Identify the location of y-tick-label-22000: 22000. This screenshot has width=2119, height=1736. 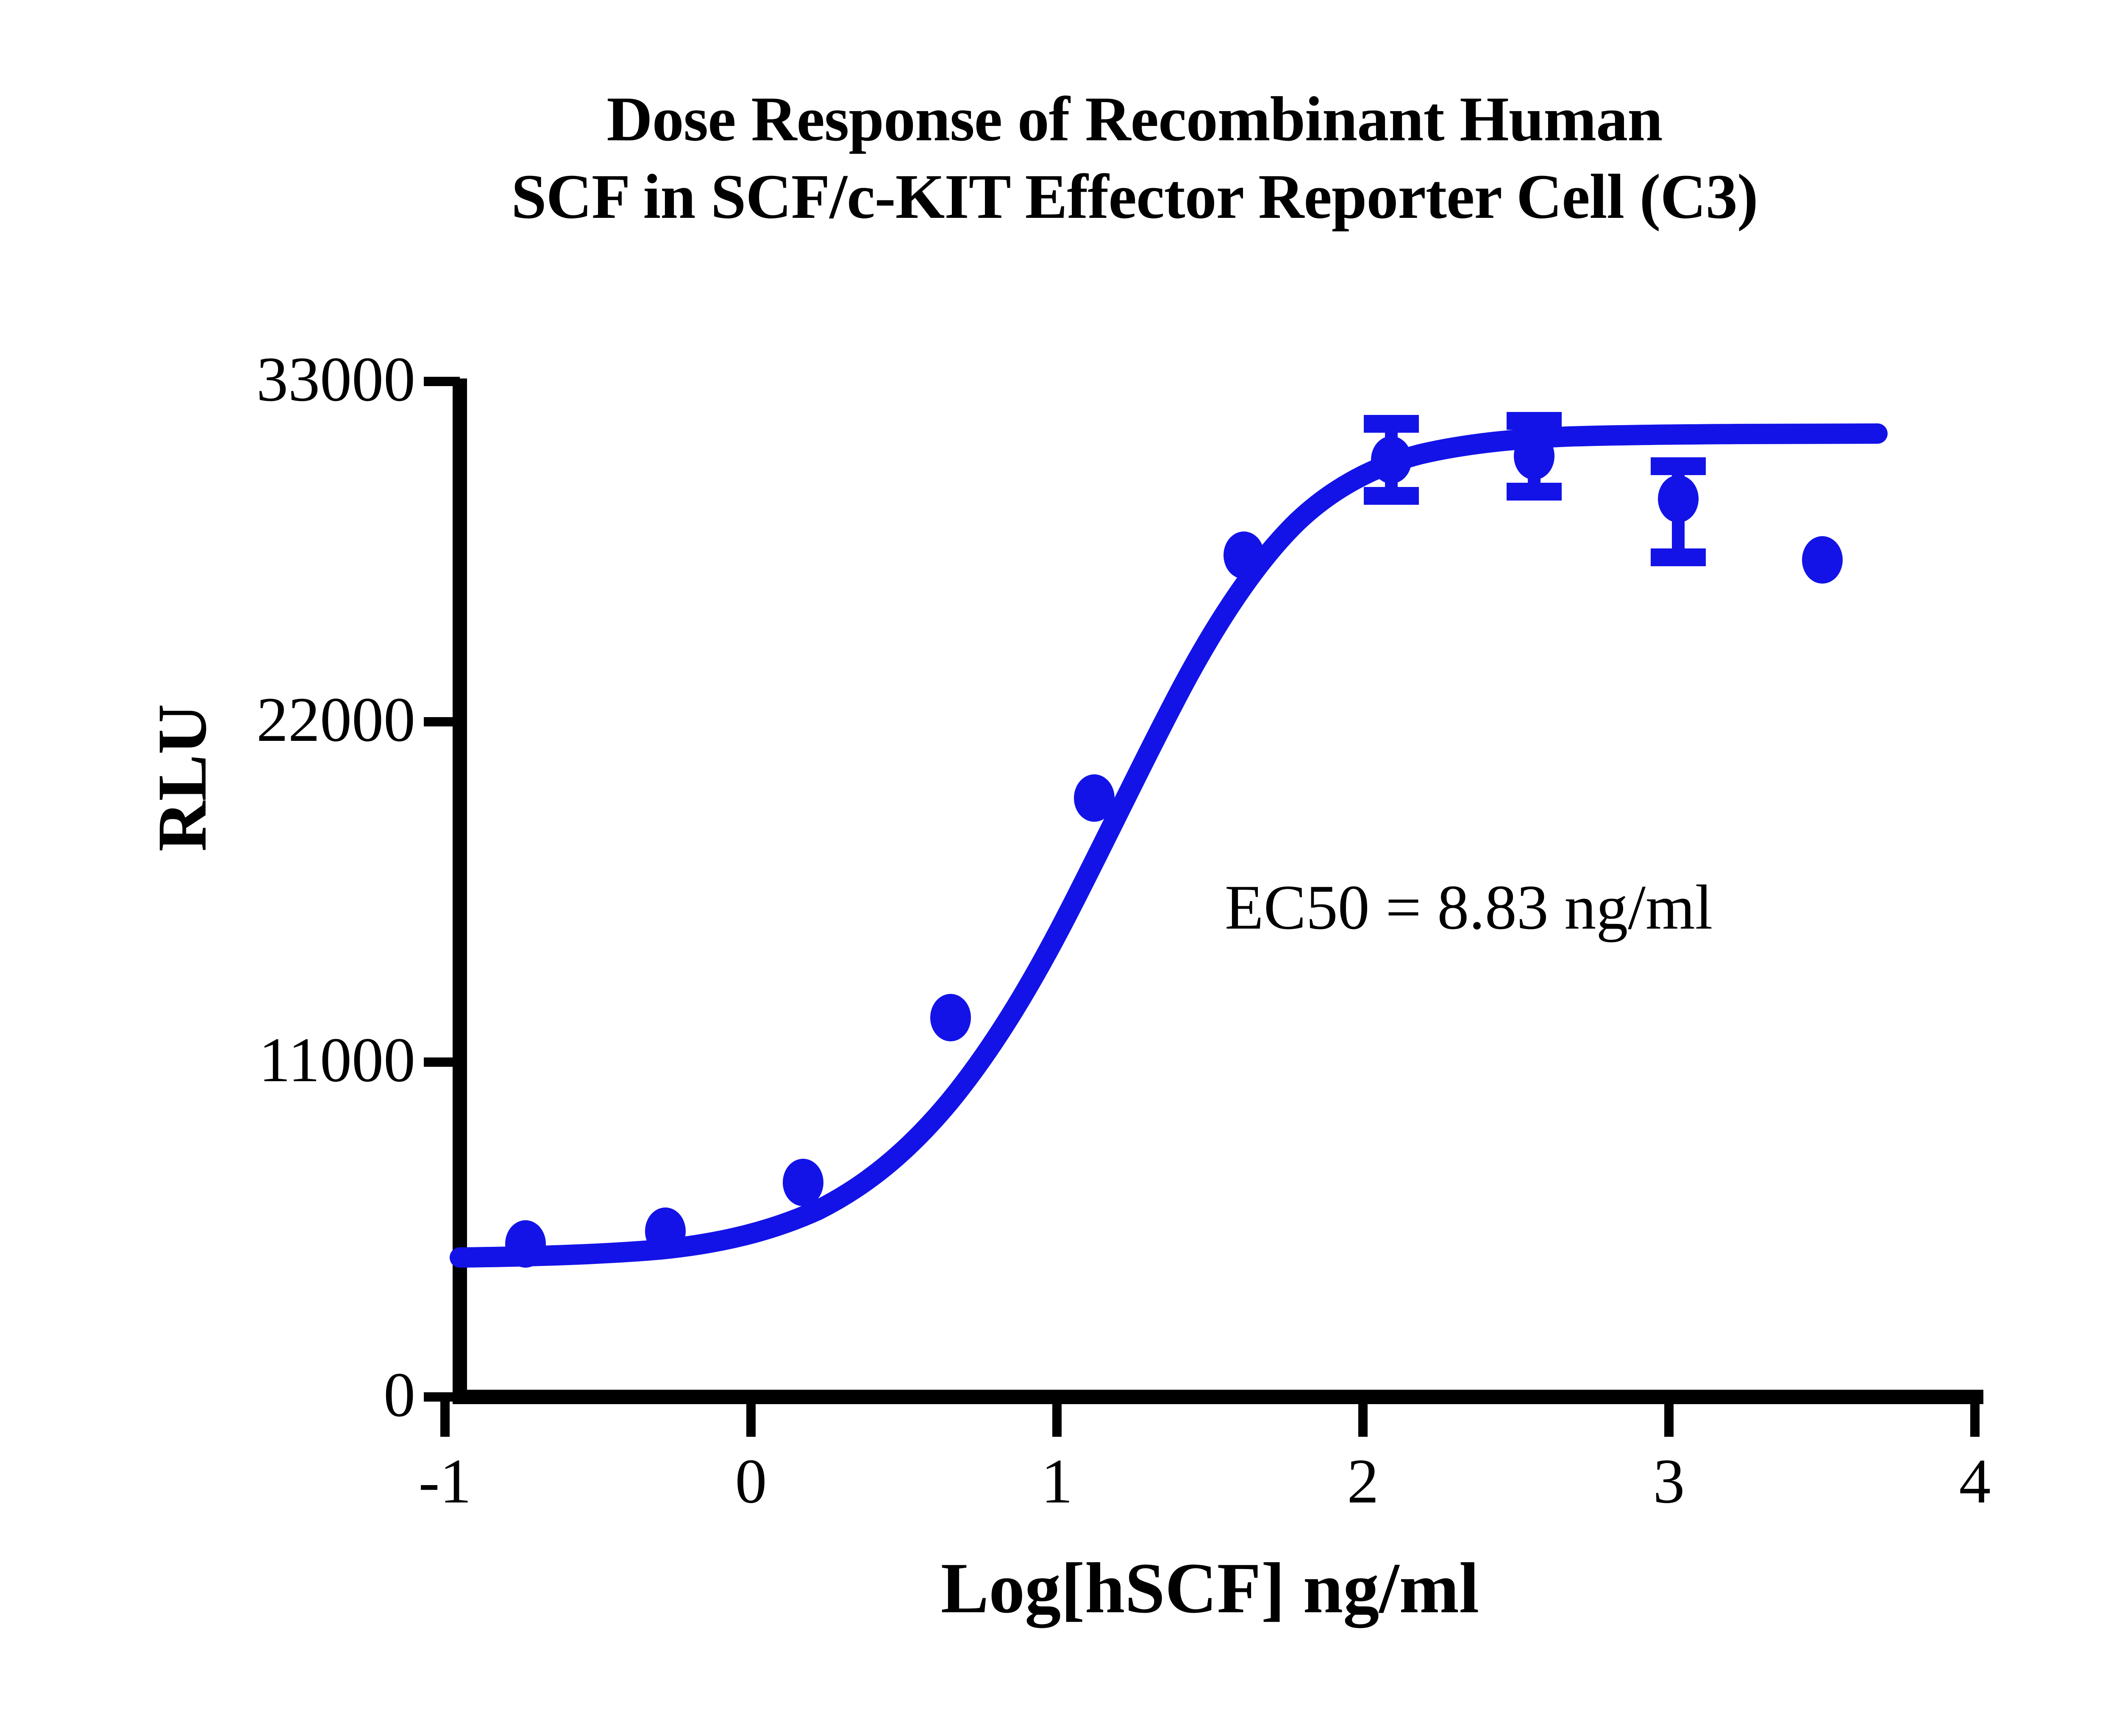
(336, 719).